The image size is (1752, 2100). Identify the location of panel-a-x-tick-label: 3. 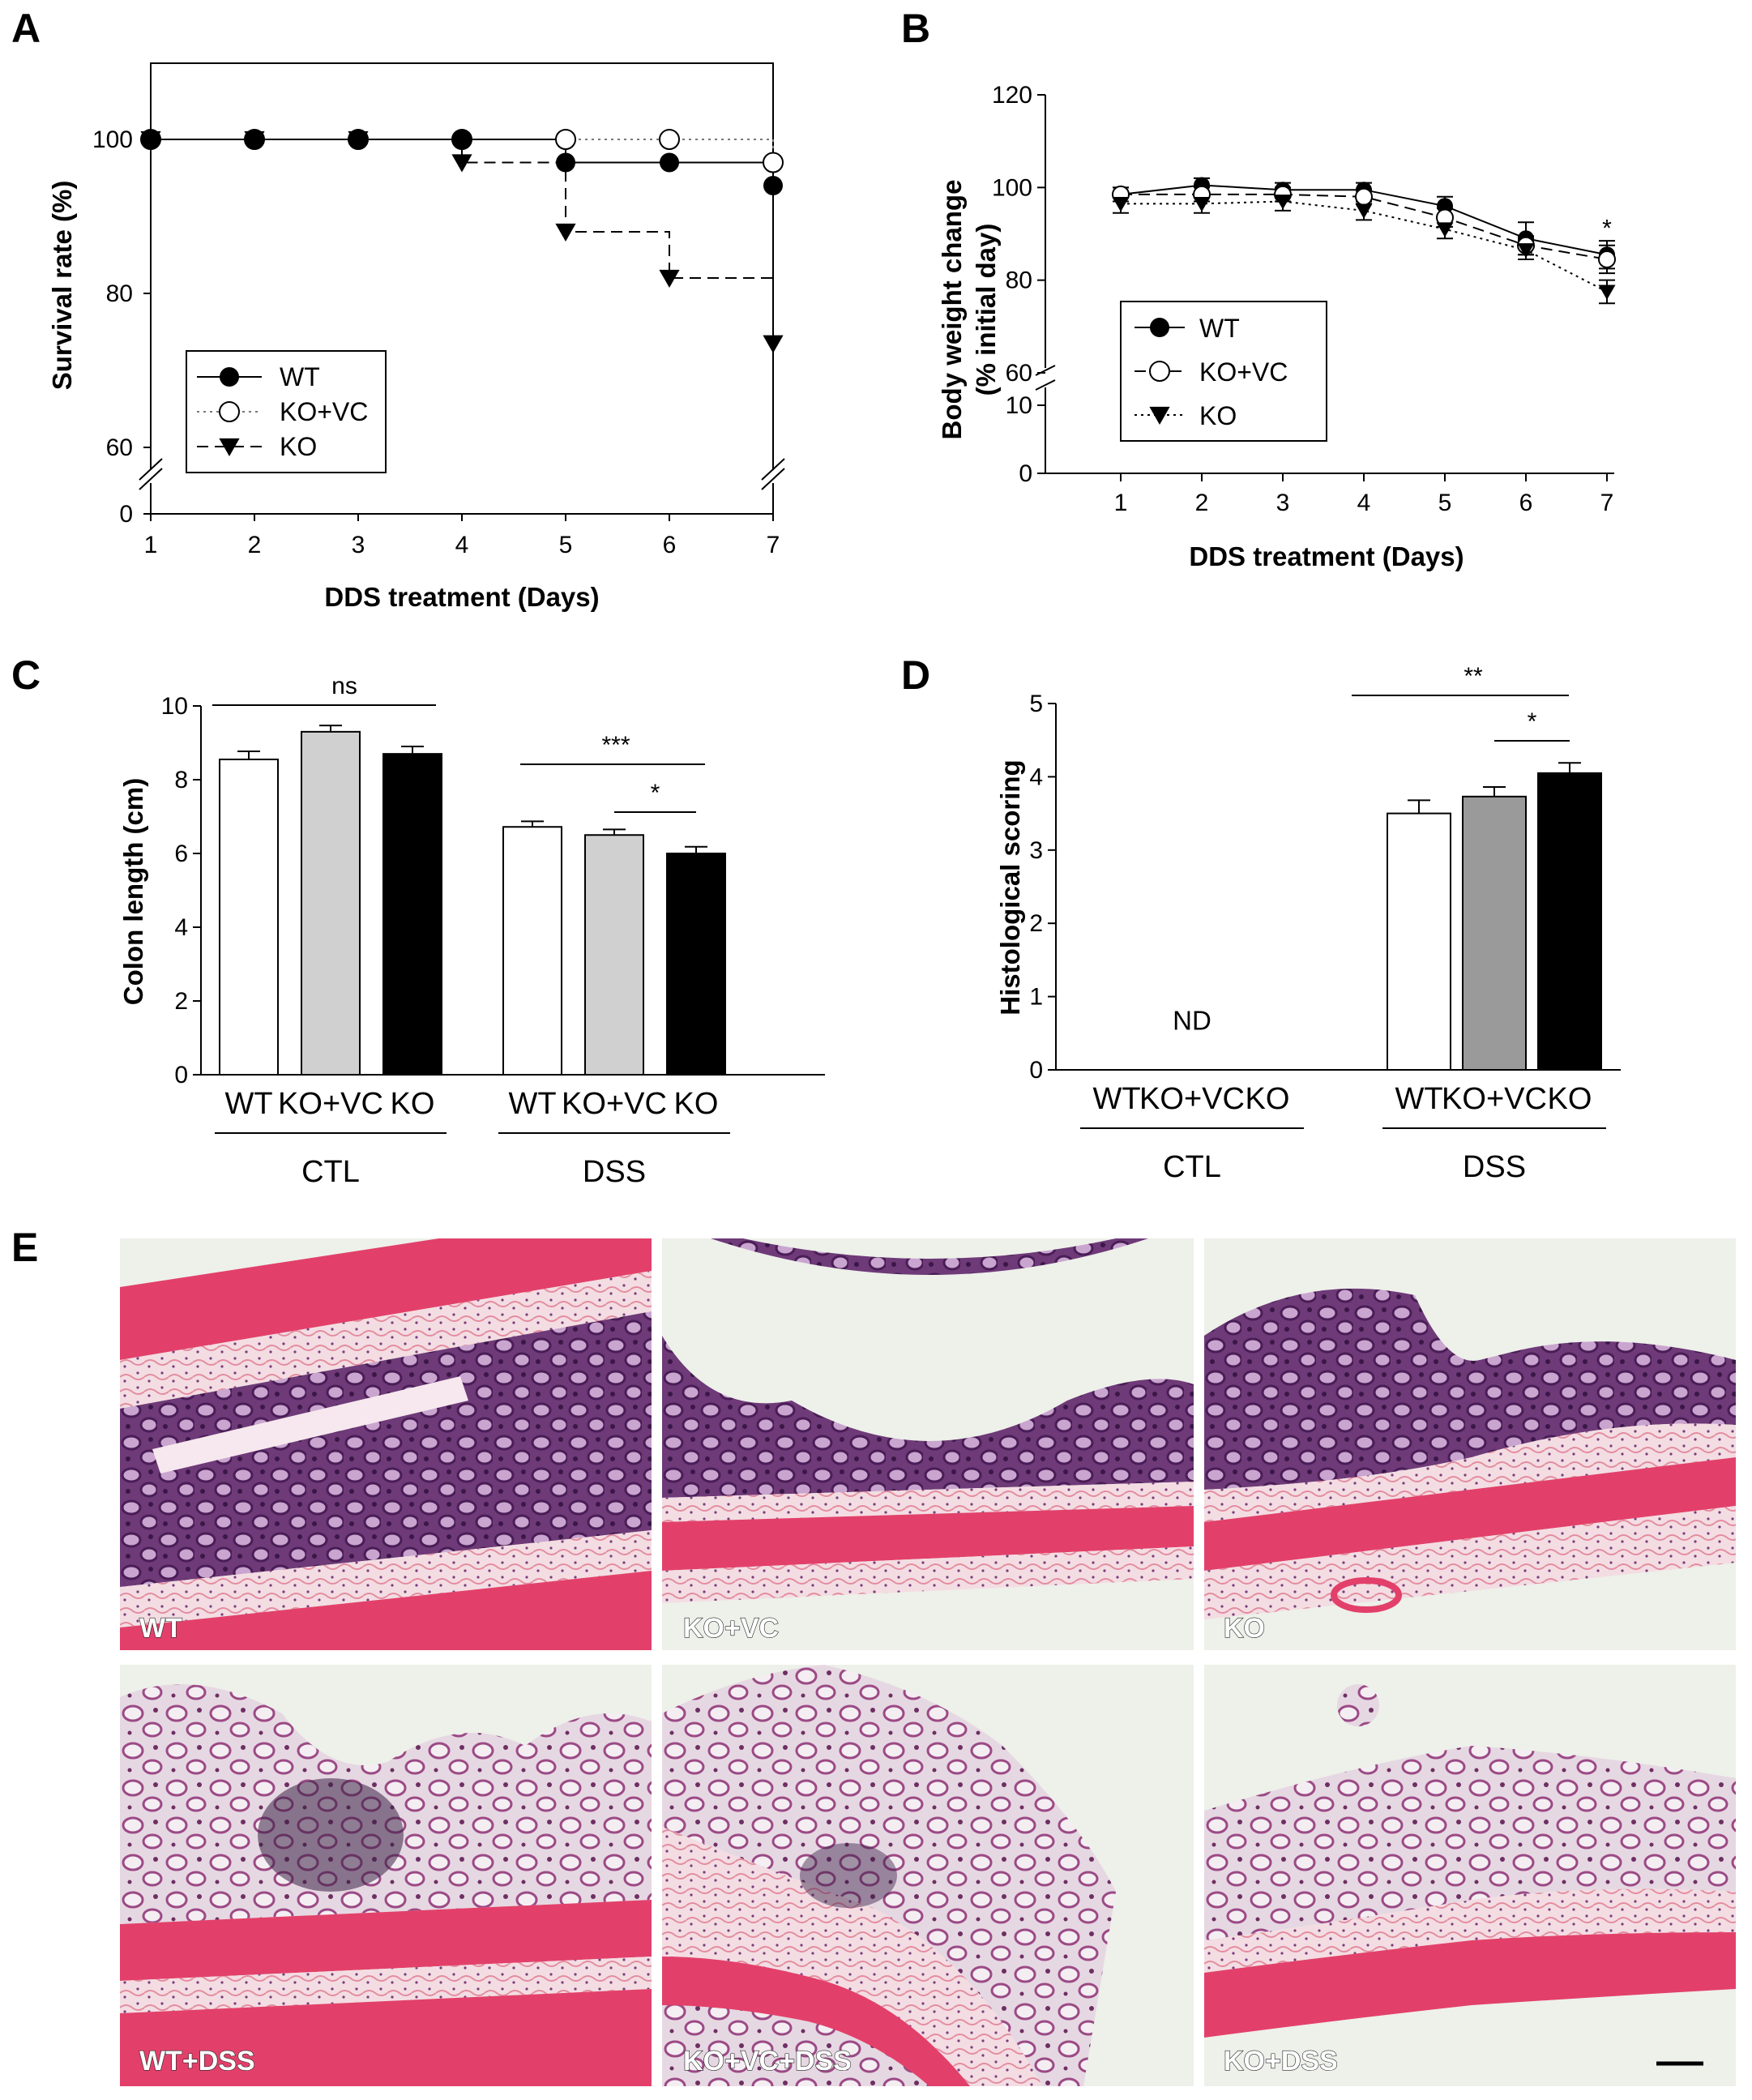
(358, 545).